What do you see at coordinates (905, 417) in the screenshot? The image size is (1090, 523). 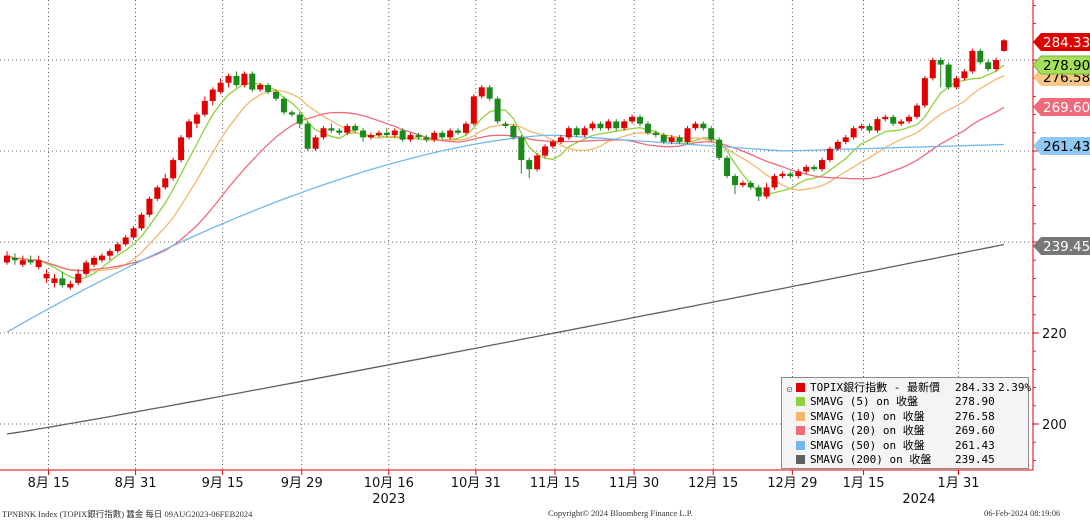 I see `legend-row: SMAVG (10) on 收盤 276.58` at bounding box center [905, 417].